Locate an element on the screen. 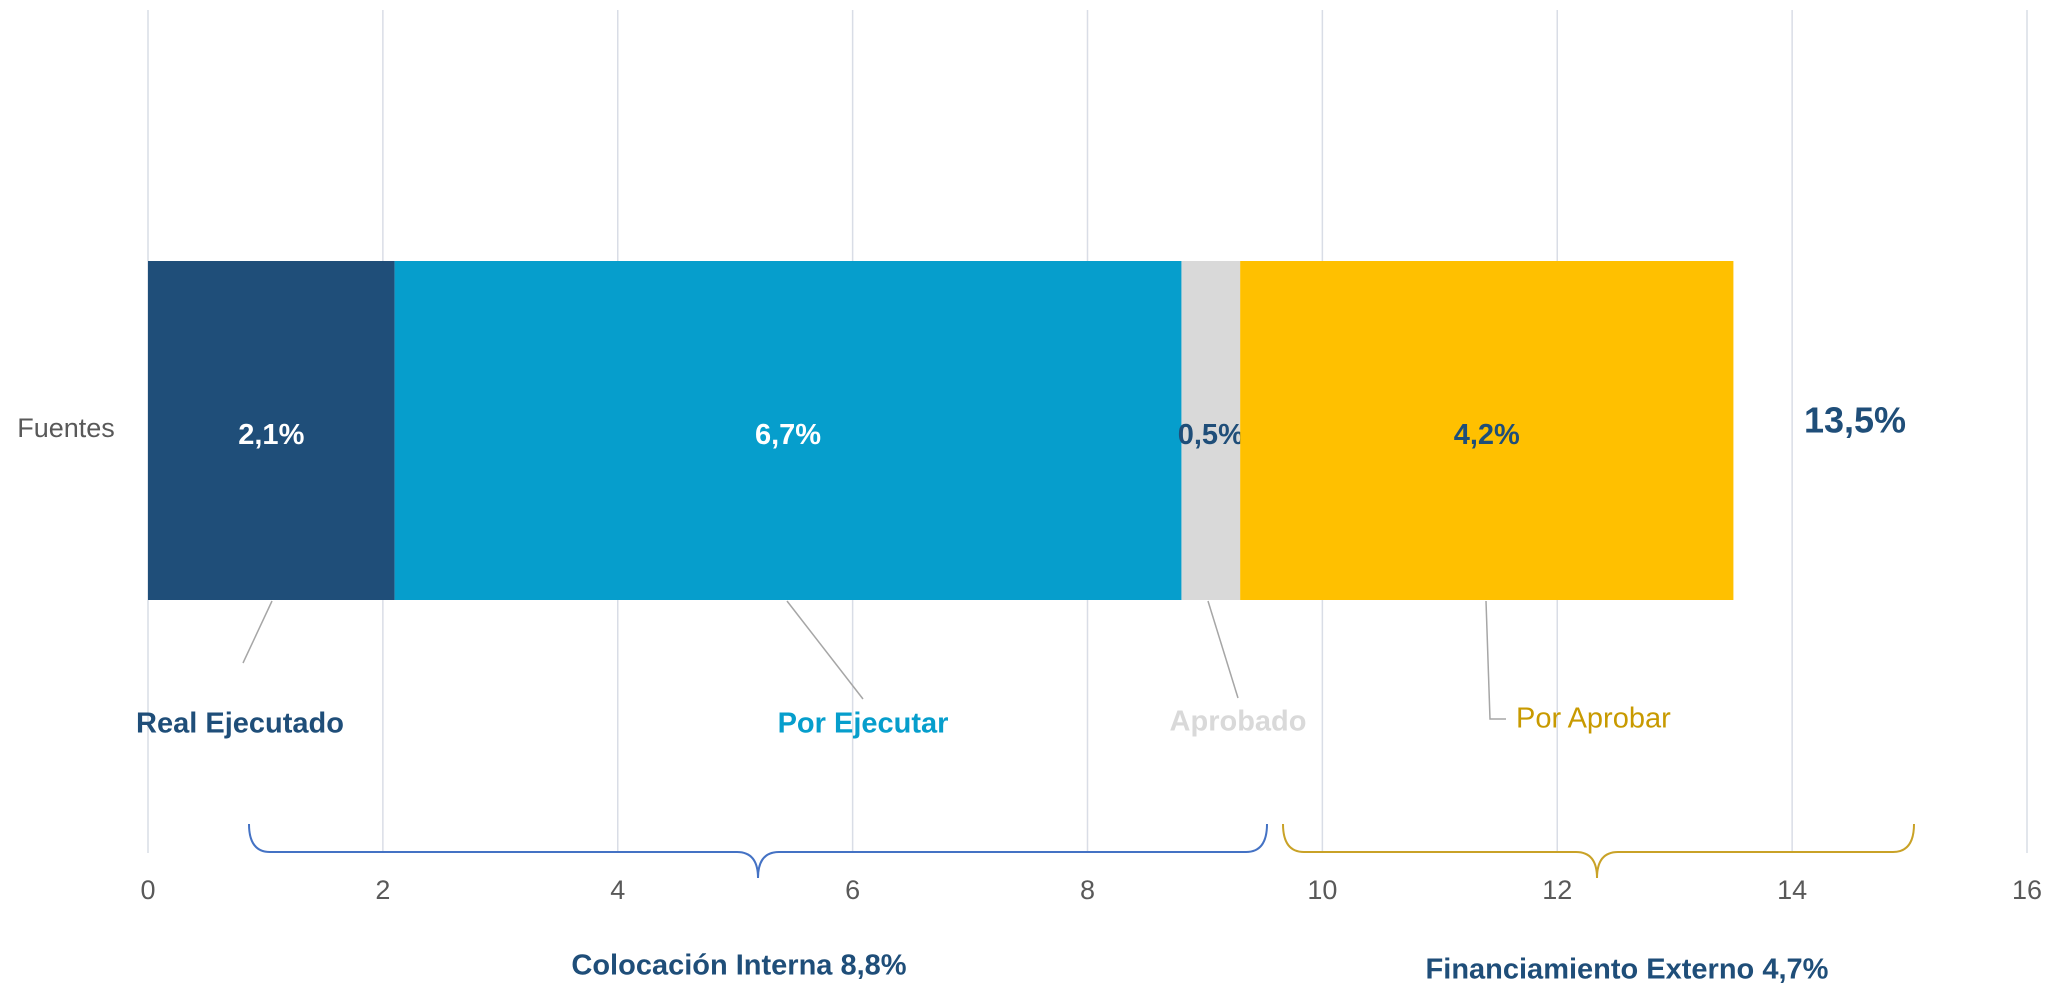  data-label: 4,2% is located at coordinates (1487, 435).